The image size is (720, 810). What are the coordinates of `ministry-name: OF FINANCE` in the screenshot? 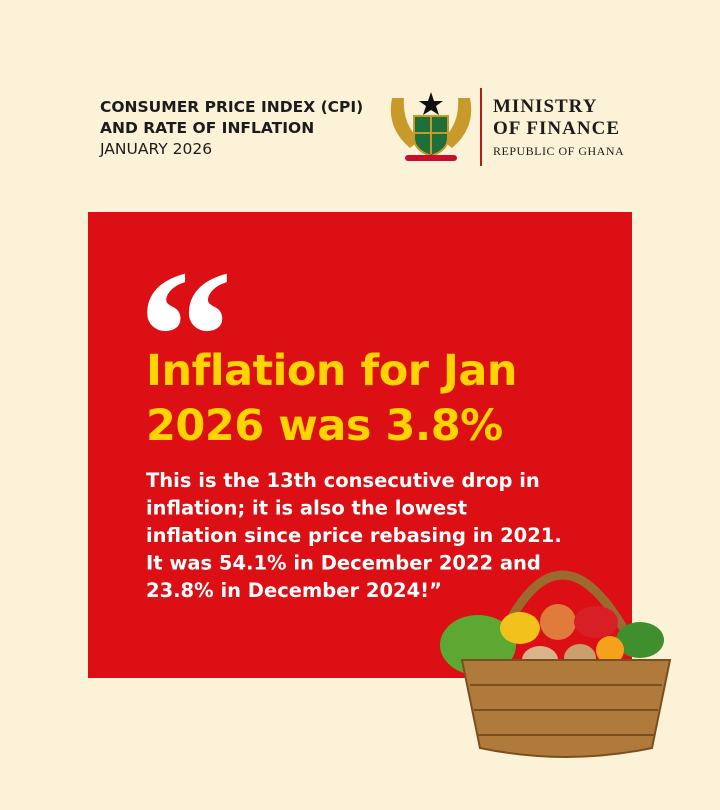 It's located at (556, 128).